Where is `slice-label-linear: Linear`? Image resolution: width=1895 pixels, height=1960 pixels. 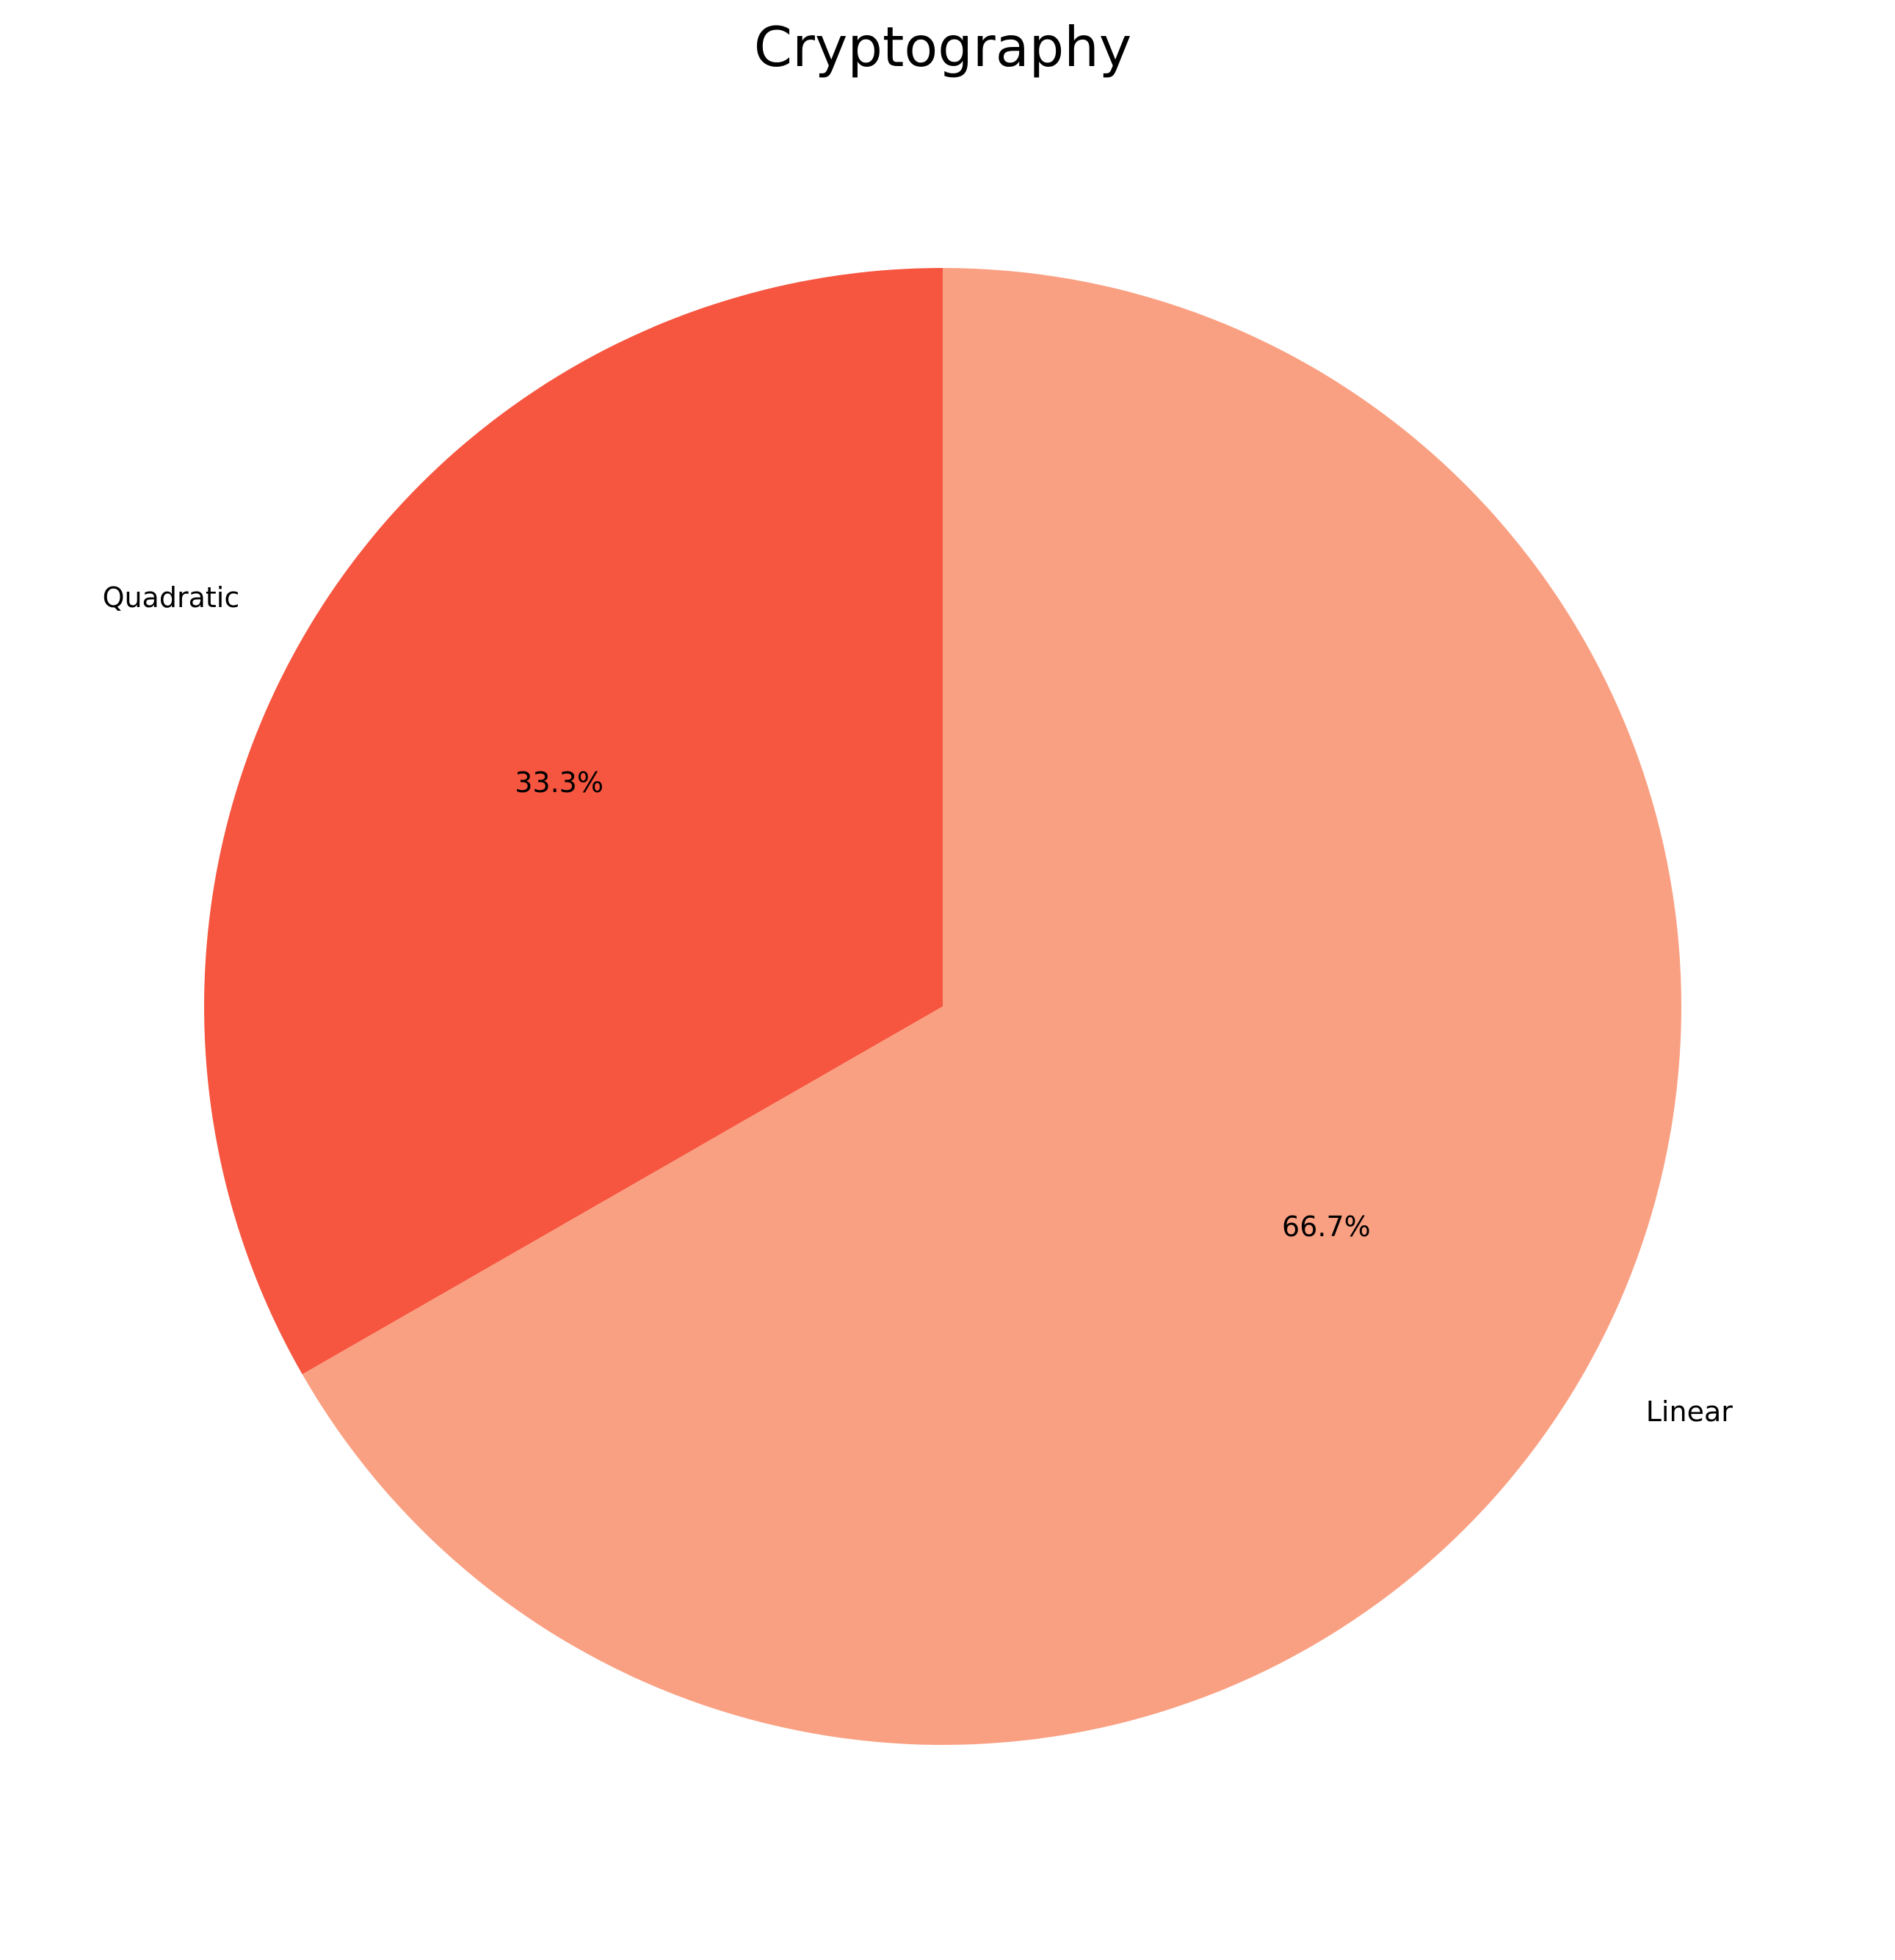 slice-label-linear: Linear is located at coordinates (1690, 1411).